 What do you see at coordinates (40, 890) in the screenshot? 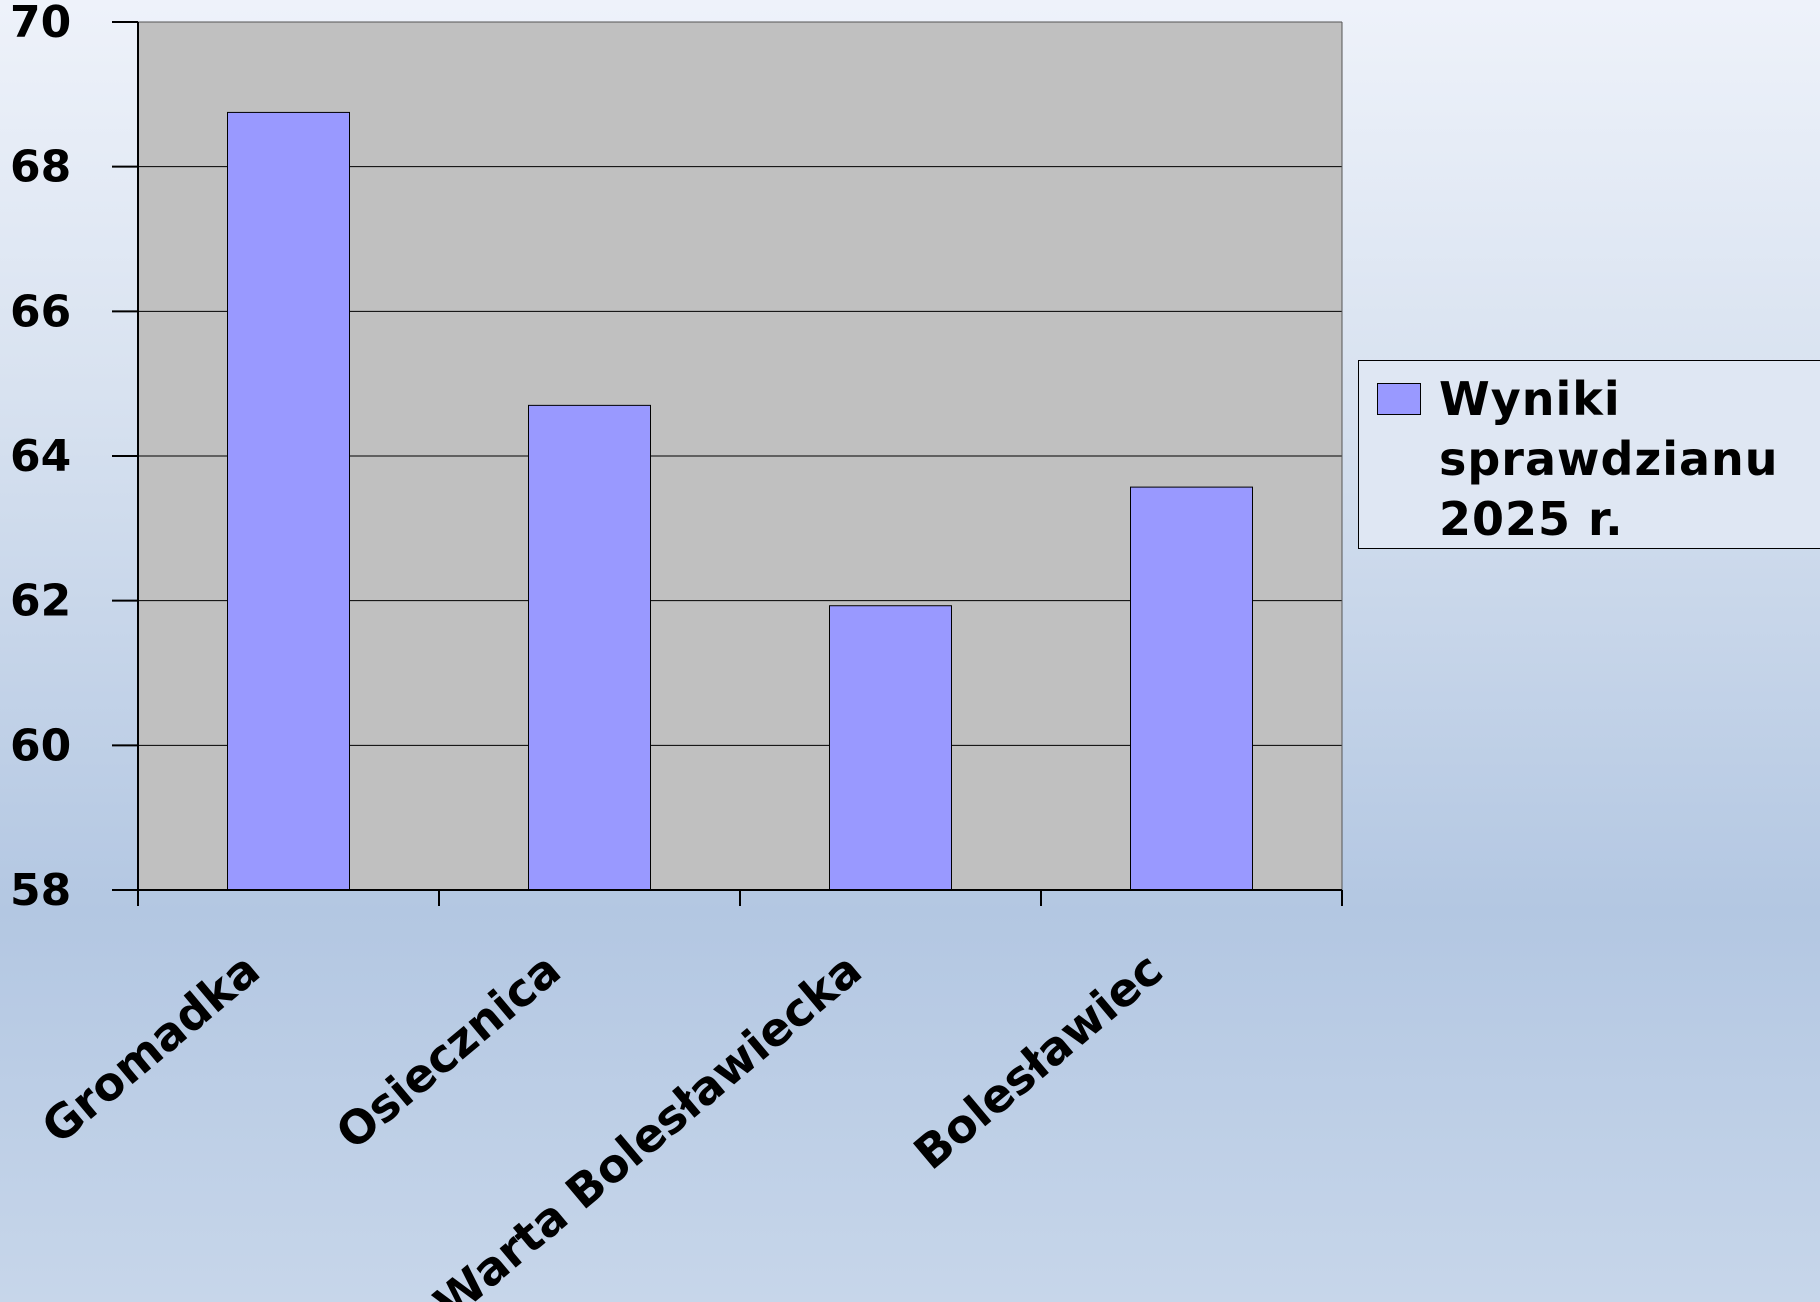
I see `y-tick-label: 58` at bounding box center [40, 890].